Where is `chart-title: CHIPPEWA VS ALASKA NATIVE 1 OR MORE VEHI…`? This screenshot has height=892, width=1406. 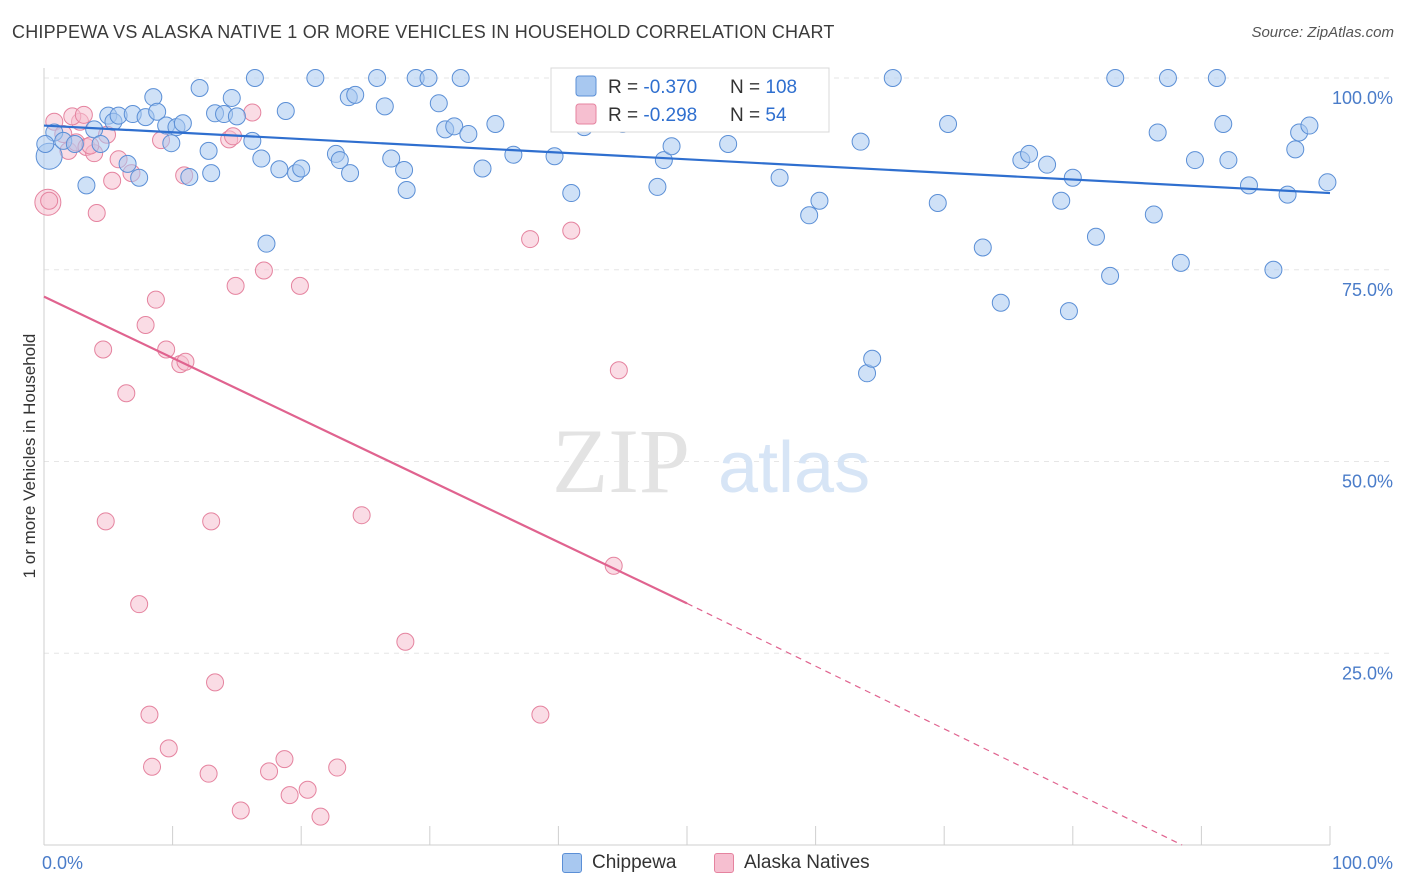 chart-title: CHIPPEWA VS ALASKA NATIVE 1 OR MORE VEHI… is located at coordinates (423, 32).